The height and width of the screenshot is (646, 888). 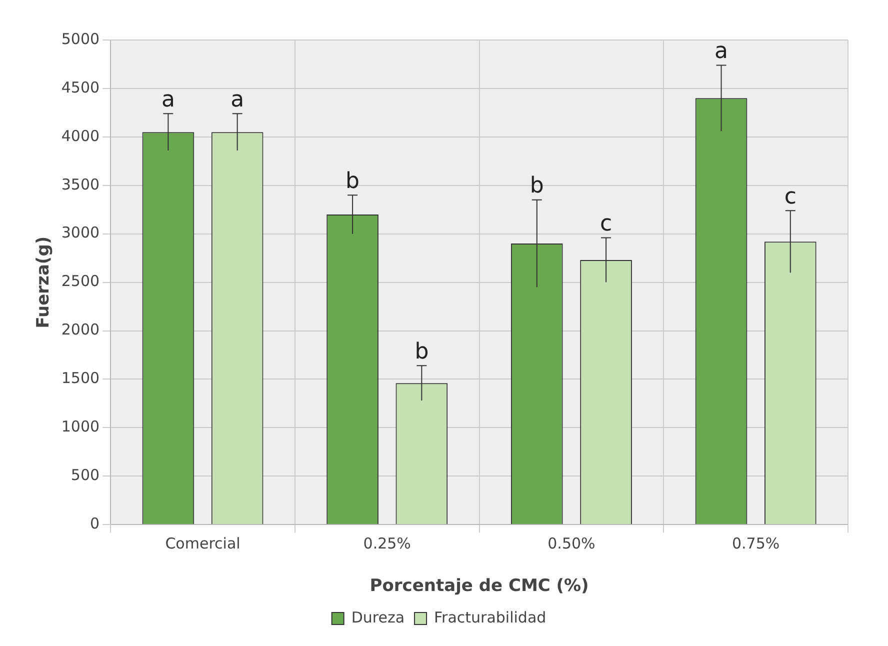 What do you see at coordinates (80, 329) in the screenshot?
I see `y-tick-label: 2000` at bounding box center [80, 329].